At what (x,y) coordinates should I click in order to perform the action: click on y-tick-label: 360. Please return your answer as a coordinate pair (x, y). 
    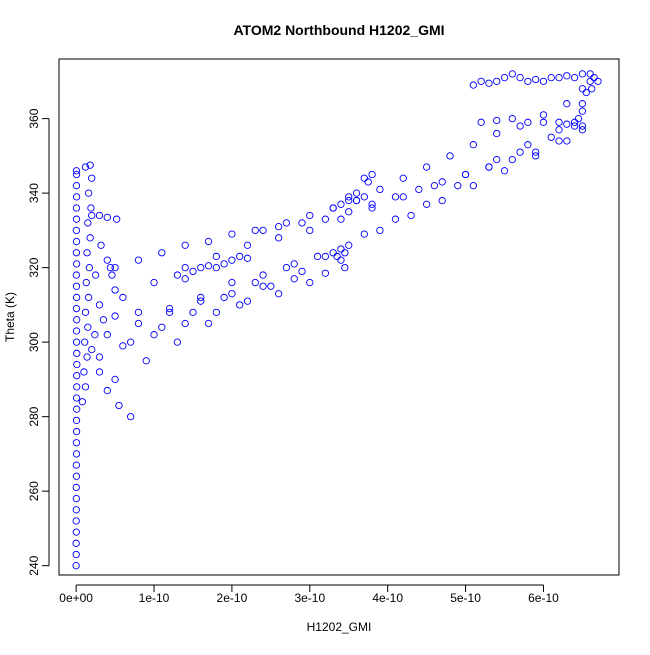
    Looking at the image, I should click on (34, 118).